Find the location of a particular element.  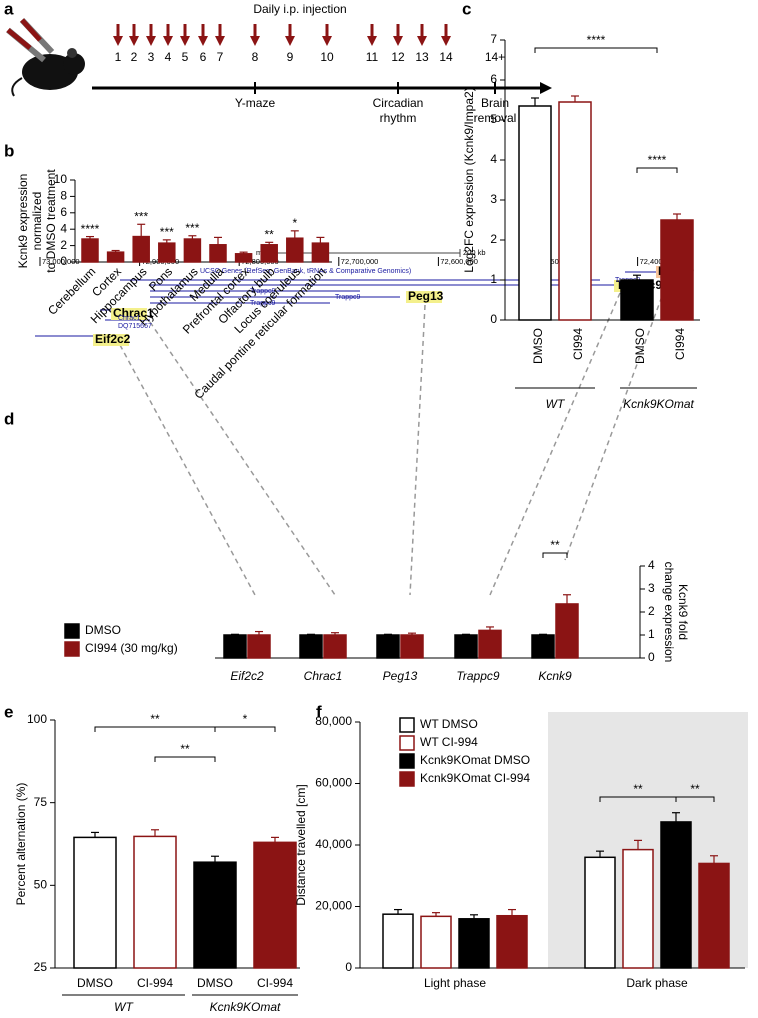

day-label: 13 is located at coordinates (422, 57).